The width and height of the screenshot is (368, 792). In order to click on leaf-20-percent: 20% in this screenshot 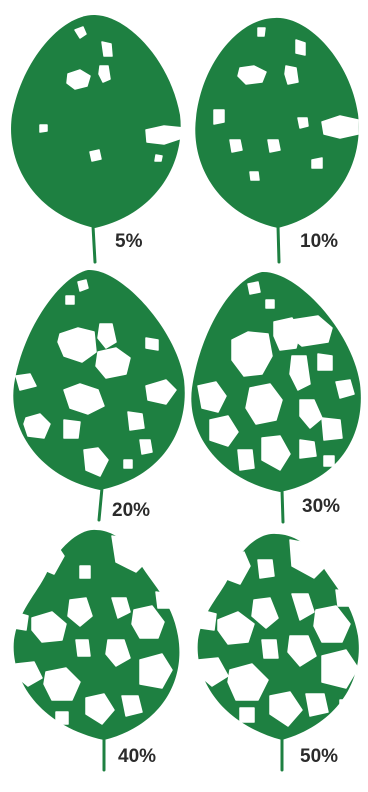, I will do `click(99, 395)`.